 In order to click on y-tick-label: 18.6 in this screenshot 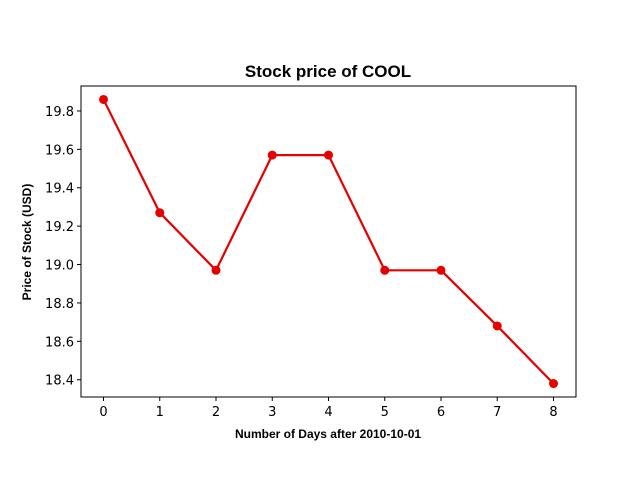, I will do `click(59, 342)`.